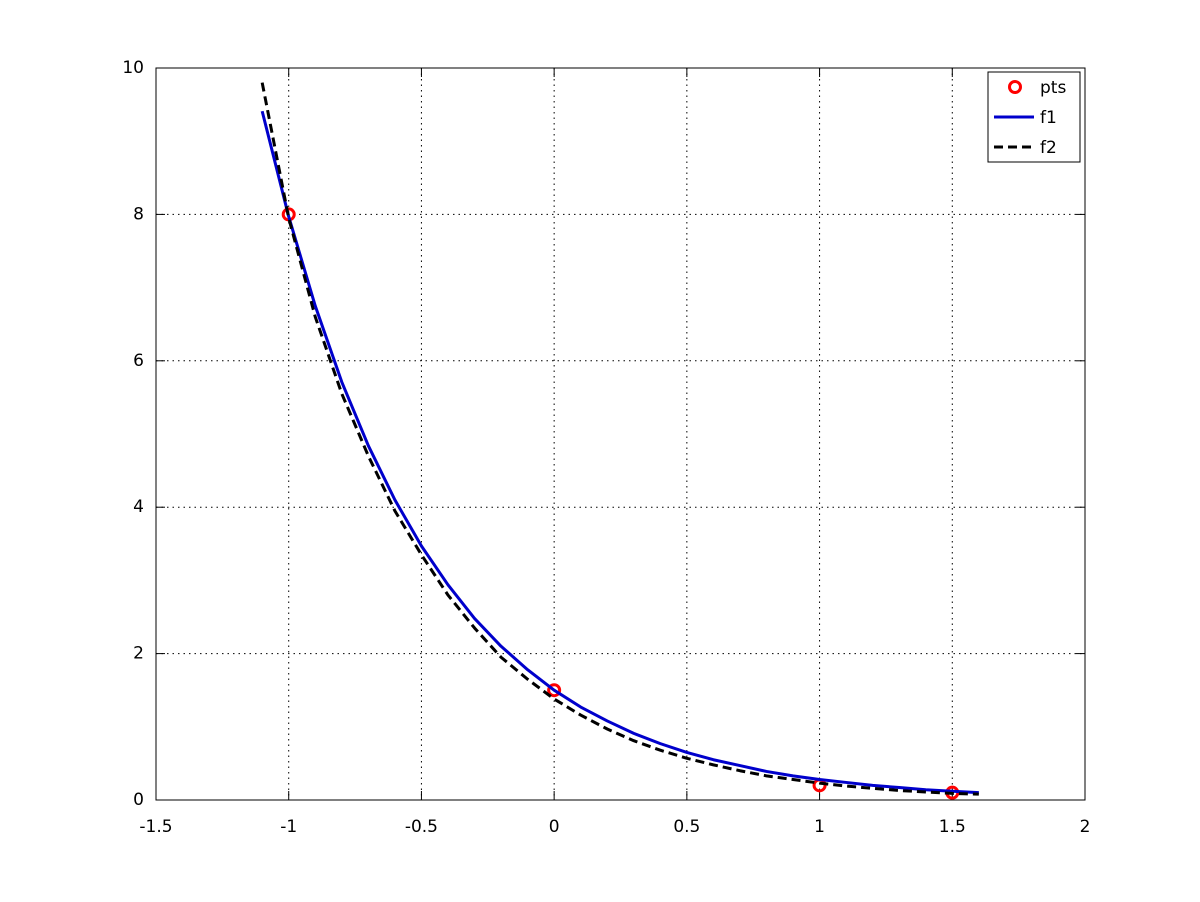 The image size is (1200, 902). I want to click on point, so click(554, 690).